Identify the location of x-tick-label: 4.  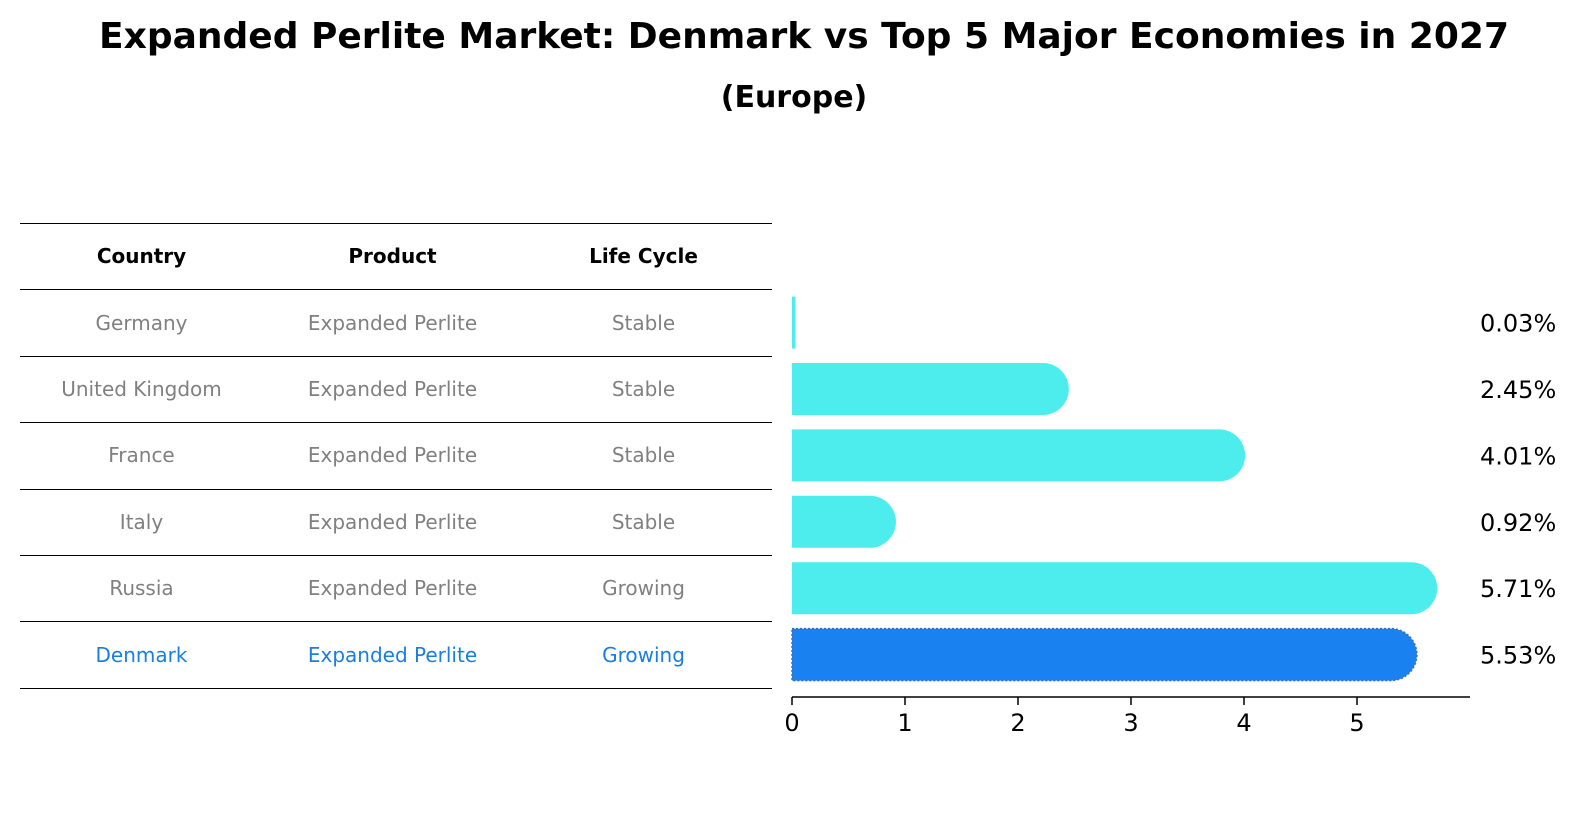
(1243, 723).